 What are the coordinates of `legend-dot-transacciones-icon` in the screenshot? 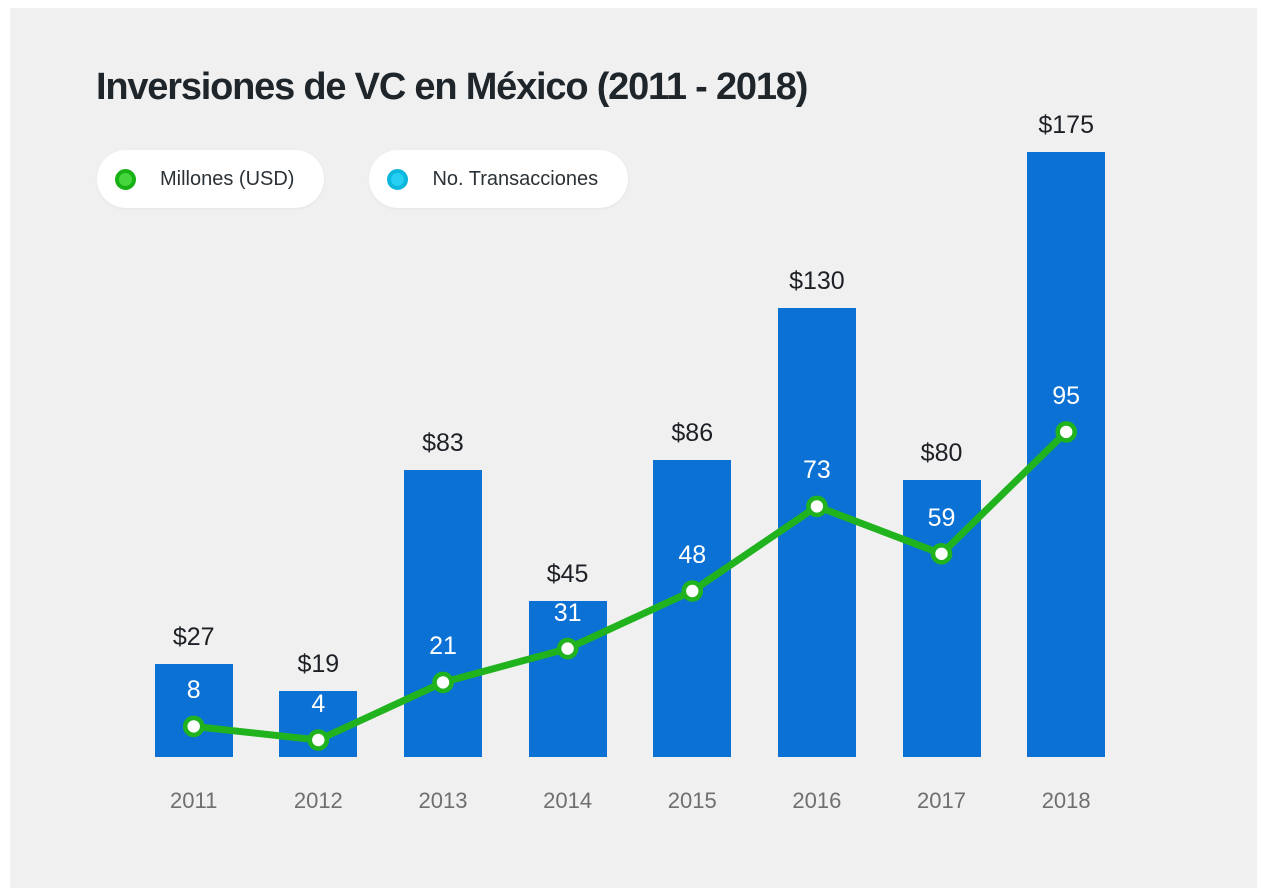 It's located at (398, 179).